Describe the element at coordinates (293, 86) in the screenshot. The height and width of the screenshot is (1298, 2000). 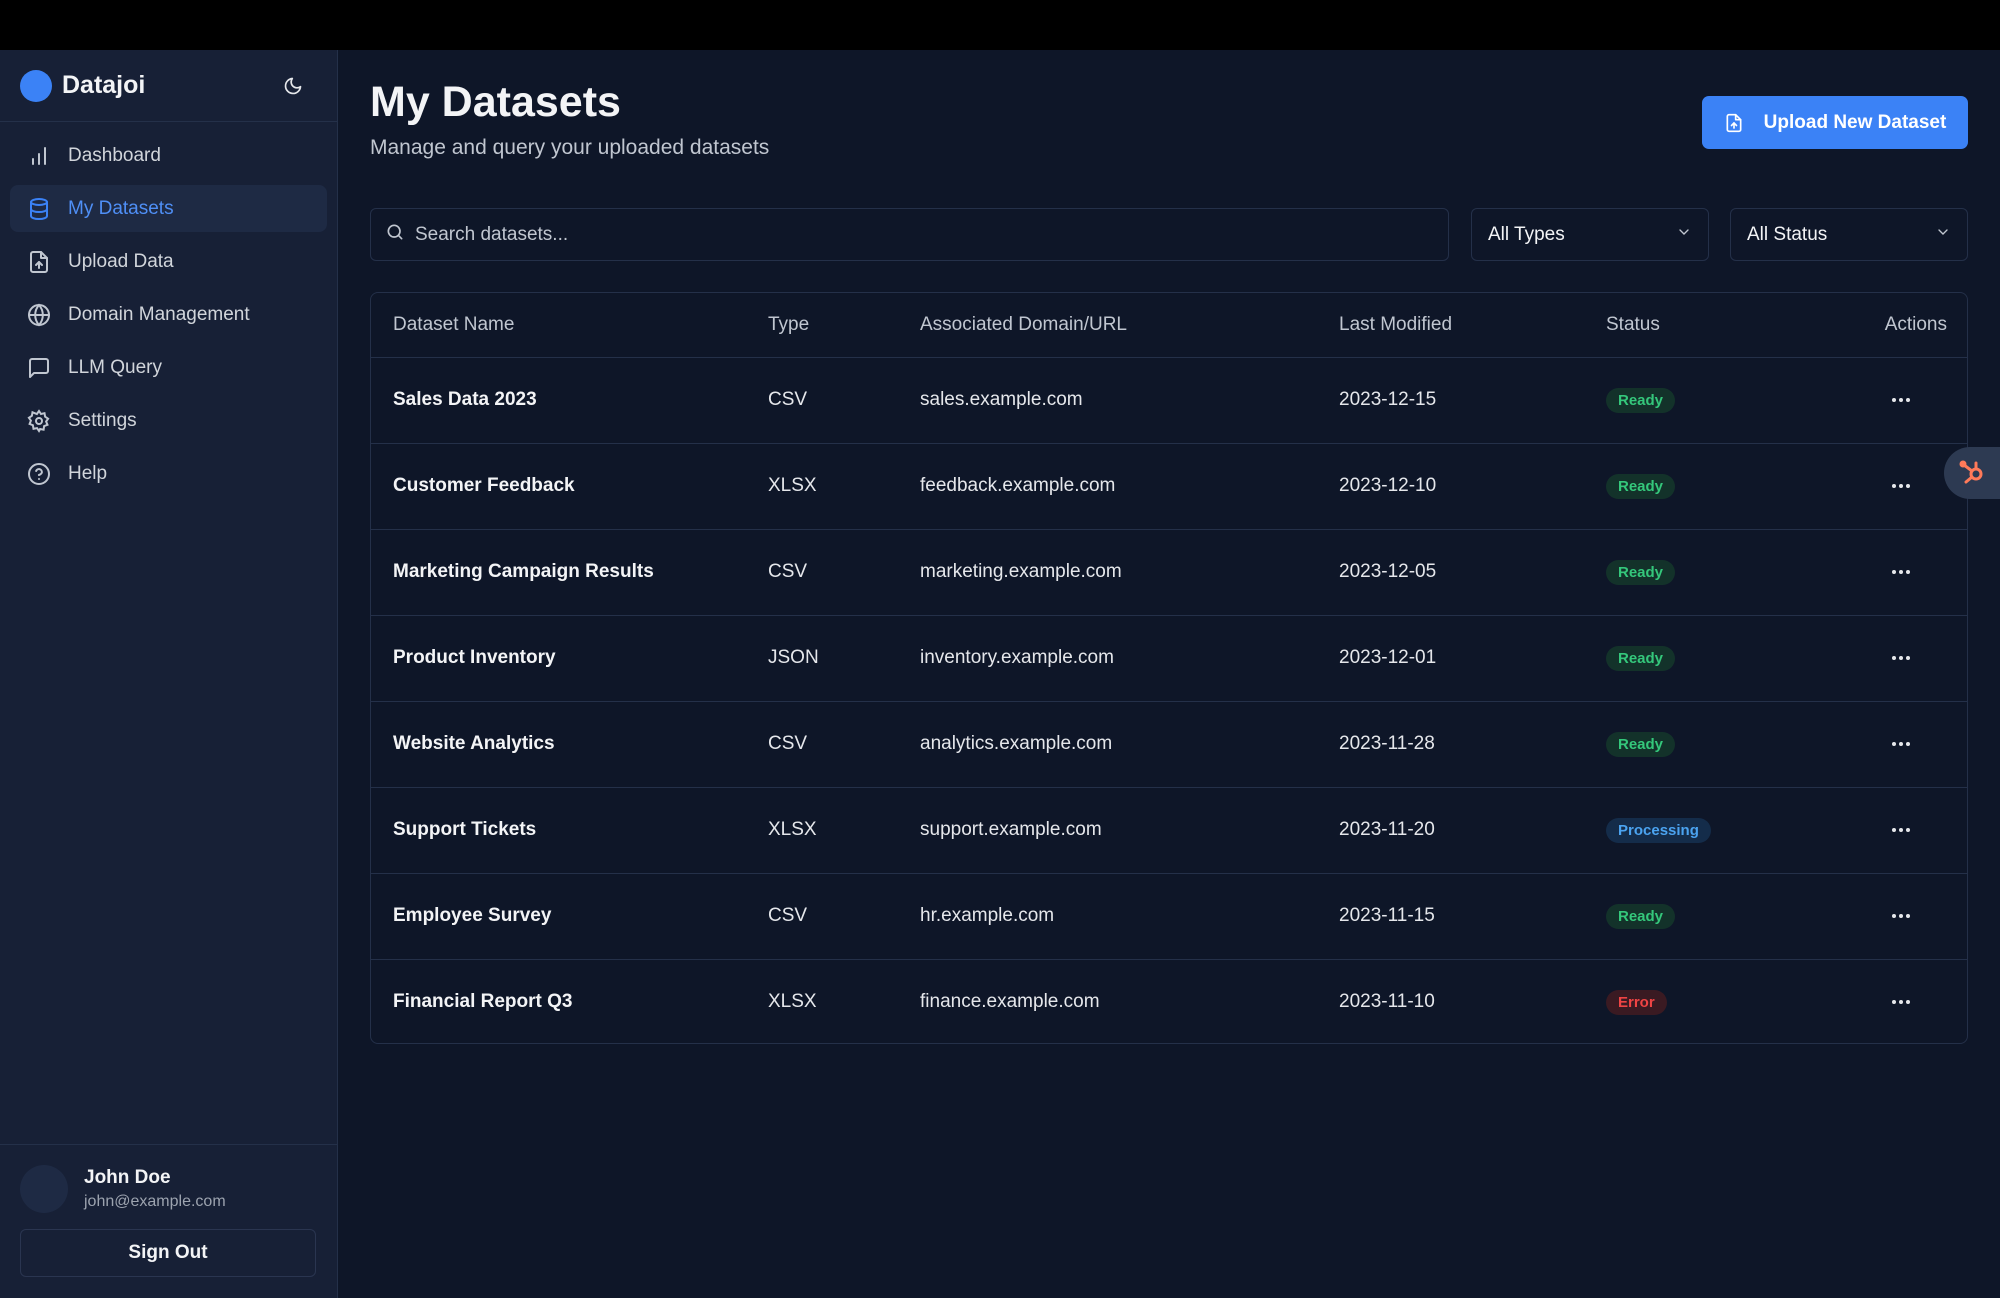
I see `moon-icon` at that location.